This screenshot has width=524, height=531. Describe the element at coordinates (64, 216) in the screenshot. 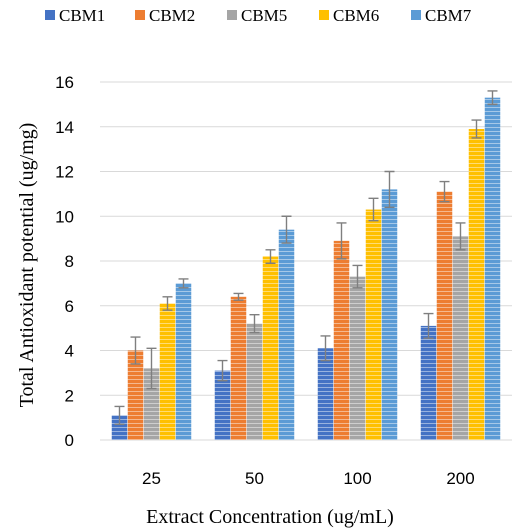

I see `y-tick-label: 10` at that location.